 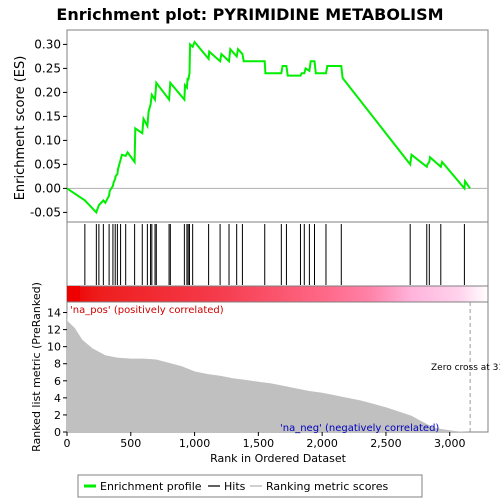 I want to click on metric-y-axis: 0 2 4 6 8 10 12 14, so click(x=57, y=373).